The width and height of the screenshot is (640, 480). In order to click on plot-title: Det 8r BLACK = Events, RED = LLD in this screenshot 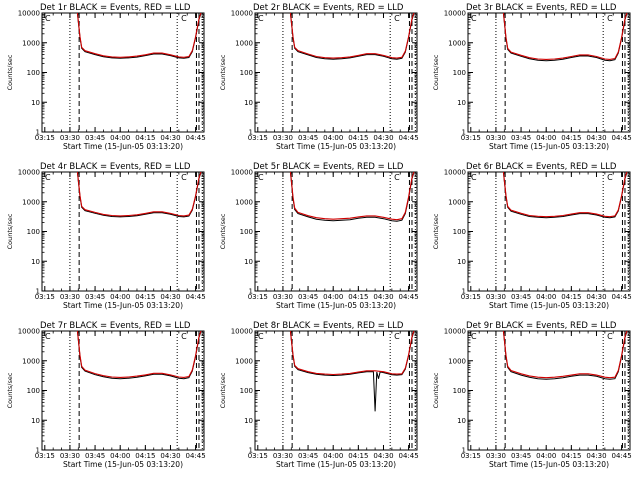, I will do `click(328, 326)`.